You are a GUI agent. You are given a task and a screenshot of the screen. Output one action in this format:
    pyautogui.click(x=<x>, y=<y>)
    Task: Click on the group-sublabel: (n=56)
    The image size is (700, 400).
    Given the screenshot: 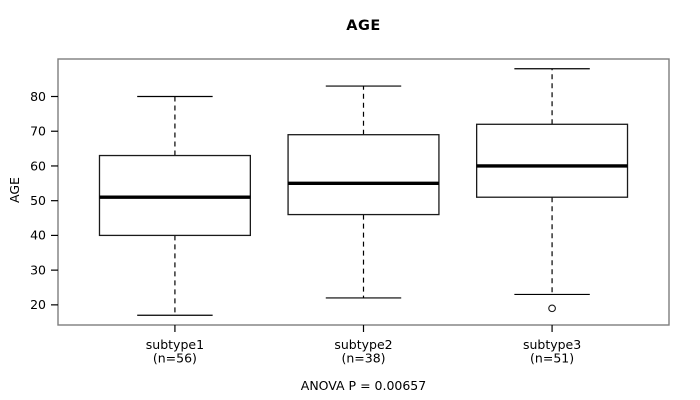 What is the action you would take?
    pyautogui.click(x=175, y=358)
    